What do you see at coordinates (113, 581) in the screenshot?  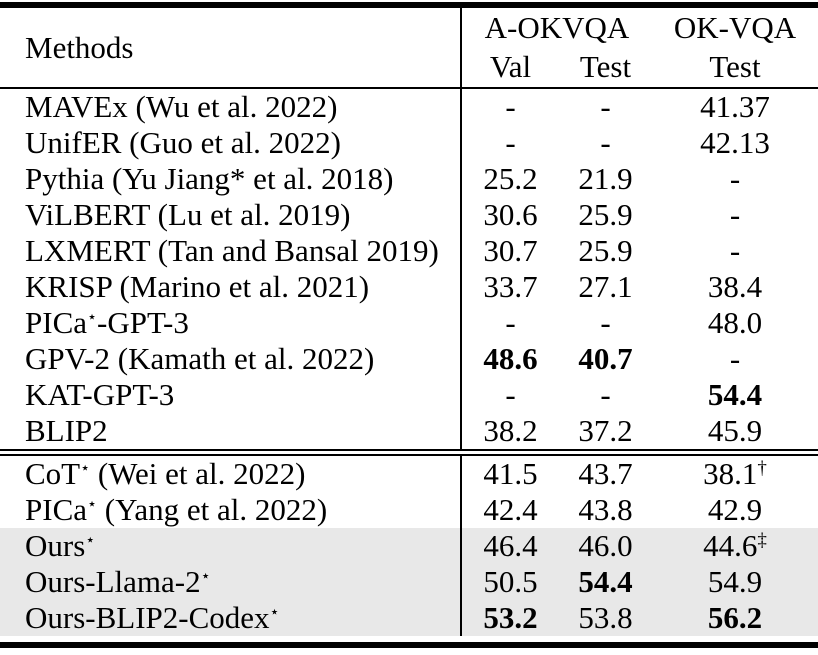 I see `method-name: Ours-Llama-2` at bounding box center [113, 581].